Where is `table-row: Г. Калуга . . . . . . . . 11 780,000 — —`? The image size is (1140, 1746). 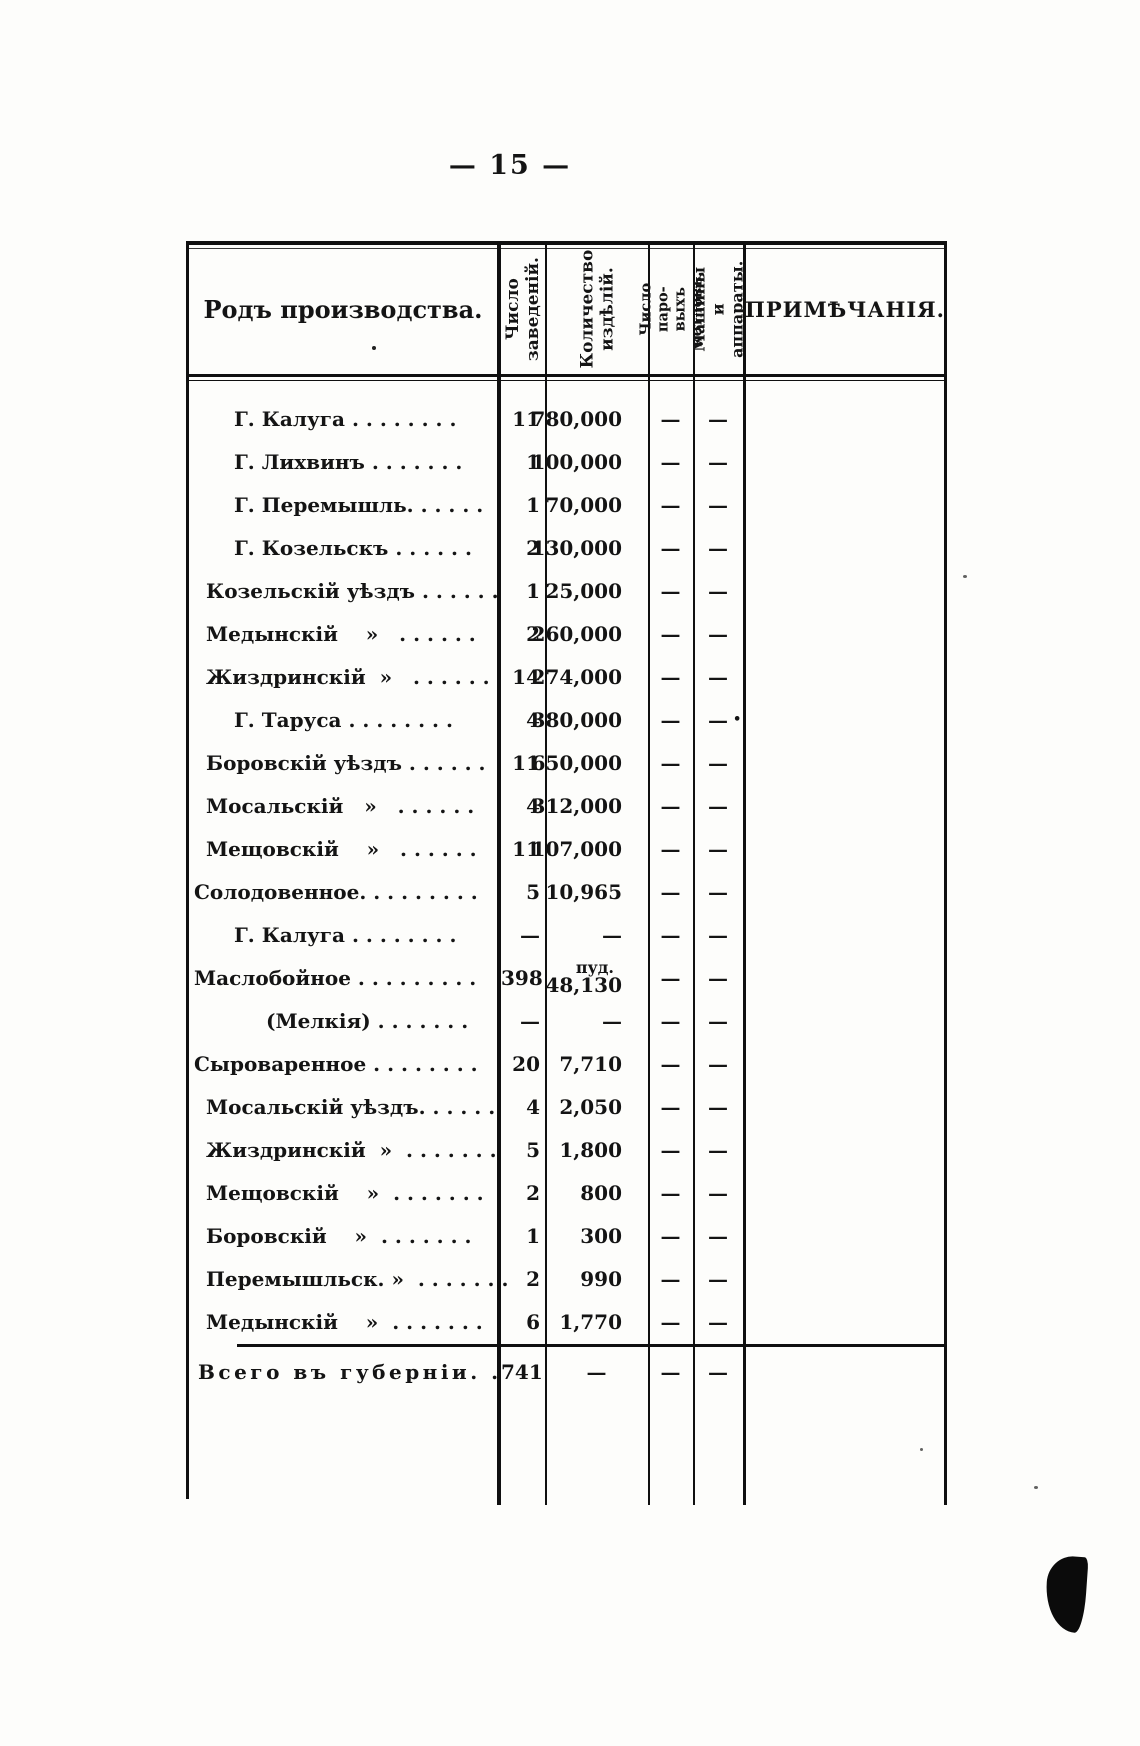 table-row: Г. Калуга . . . . . . . . 11 780,000 — — is located at coordinates (565, 418).